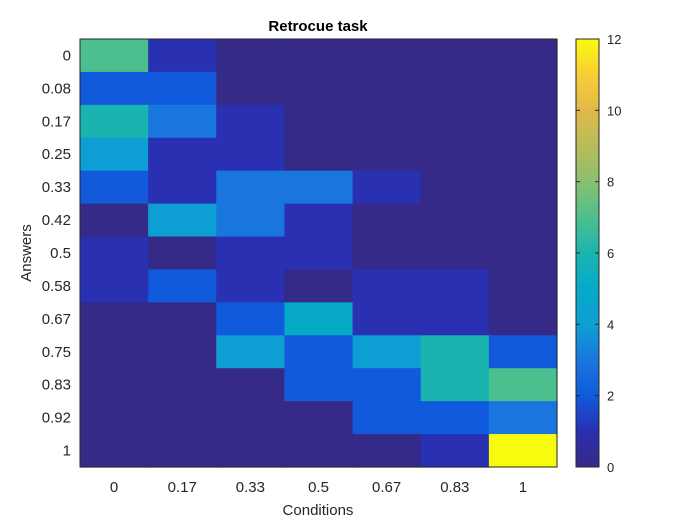 This screenshot has width=700, height=525. What do you see at coordinates (610, 396) in the screenshot?
I see `colorbar-tick-label: 2` at bounding box center [610, 396].